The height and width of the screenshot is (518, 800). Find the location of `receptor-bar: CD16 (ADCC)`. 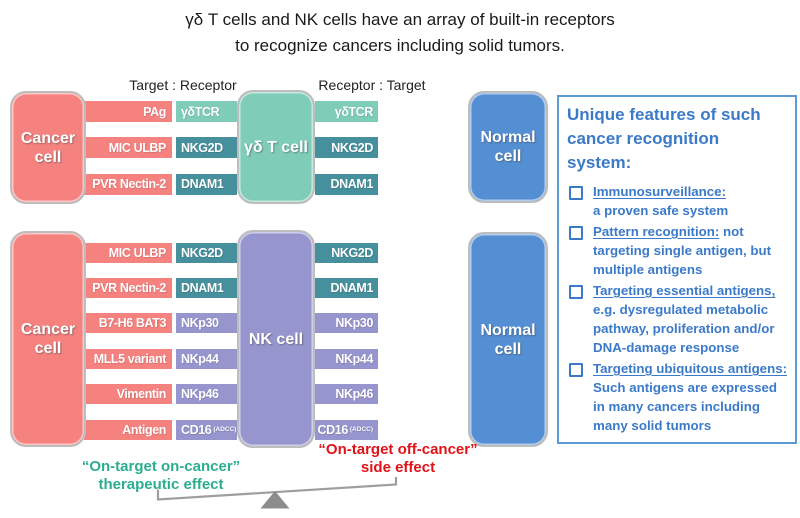

receptor-bar: CD16 (ADCC) is located at coordinates (206, 429).